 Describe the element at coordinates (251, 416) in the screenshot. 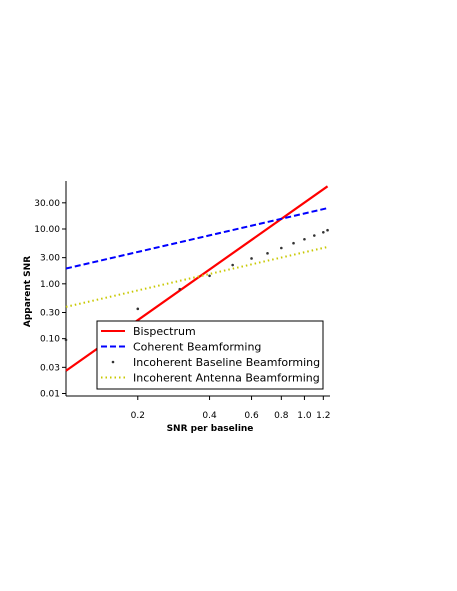

I see `x-tick-label: 0.6` at that location.